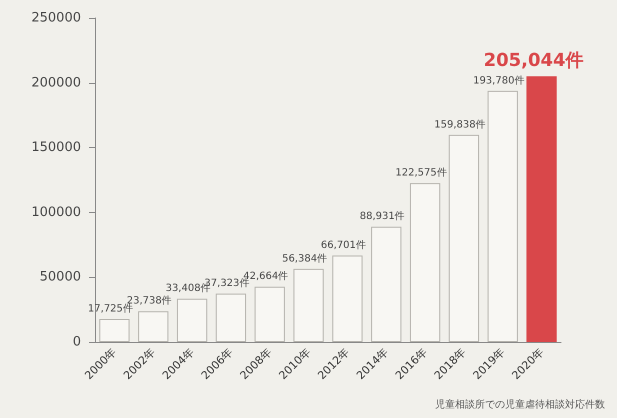 The width and height of the screenshot is (617, 418). I want to click on y-tick-label: 100000, so click(56, 212).